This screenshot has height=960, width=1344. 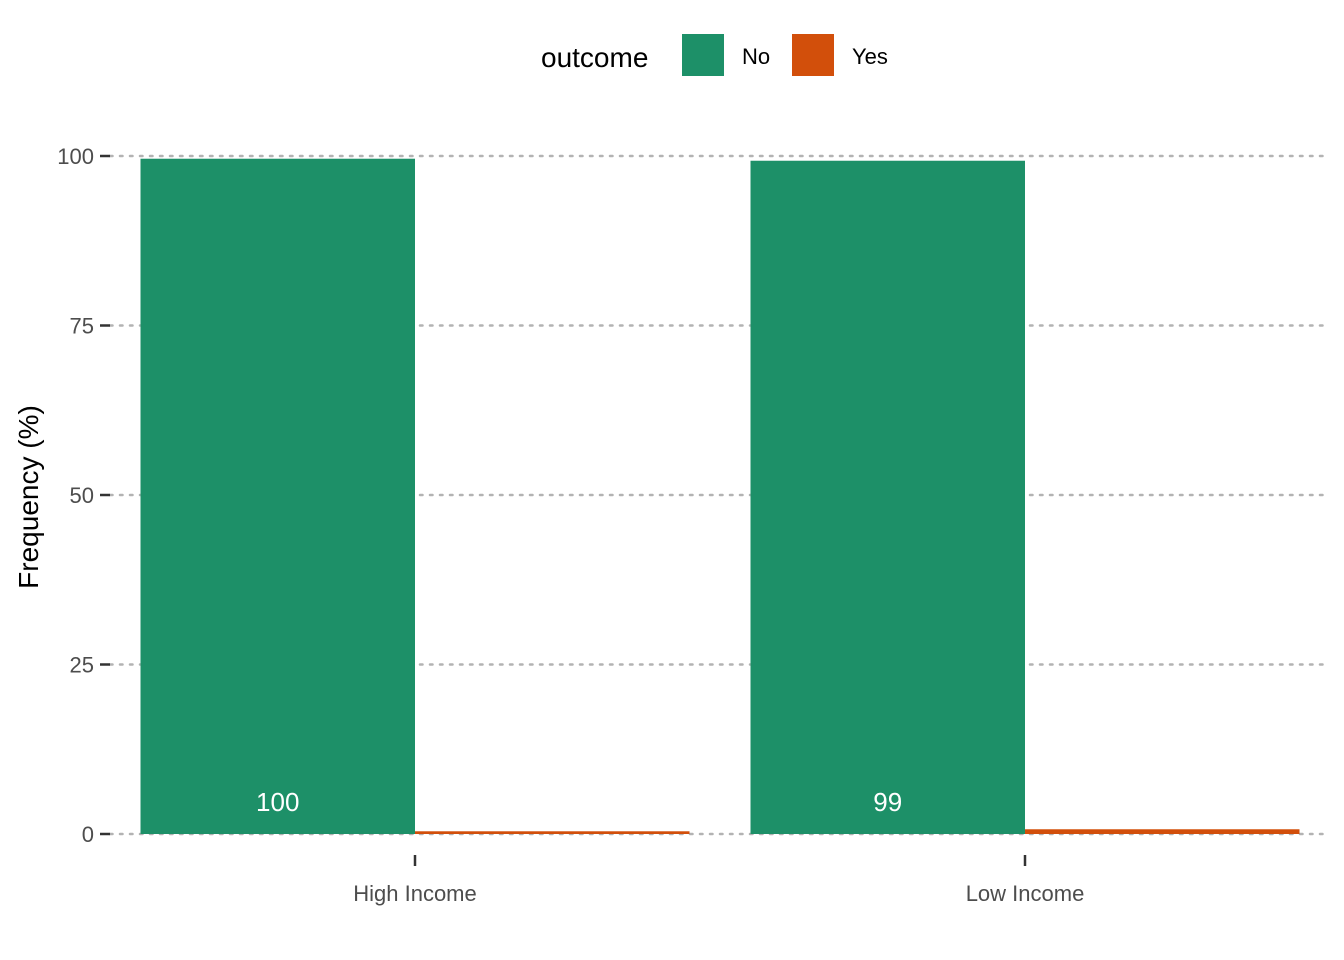 What do you see at coordinates (552, 832) in the screenshot?
I see `bar-high-income-yes` at bounding box center [552, 832].